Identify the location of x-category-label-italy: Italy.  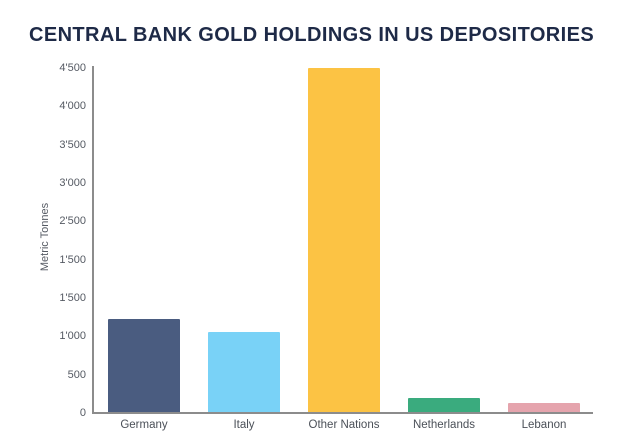
(244, 425).